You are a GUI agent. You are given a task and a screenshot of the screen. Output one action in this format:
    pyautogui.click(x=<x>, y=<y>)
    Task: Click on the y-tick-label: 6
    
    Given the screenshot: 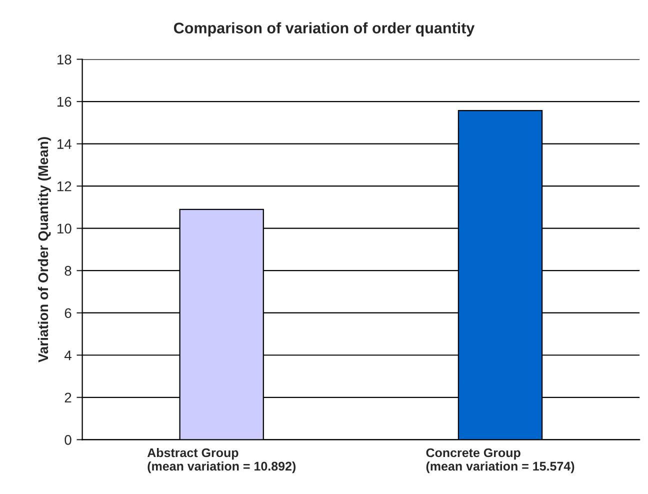 What is the action you would take?
    pyautogui.click(x=68, y=313)
    